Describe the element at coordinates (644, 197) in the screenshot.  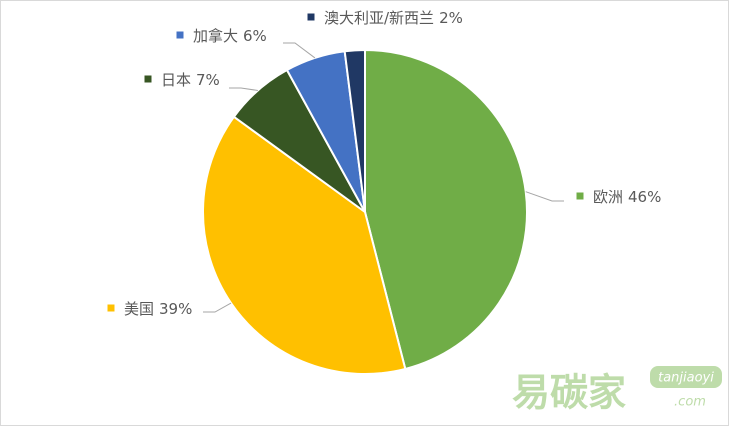
I see `label-value: 46%` at that location.